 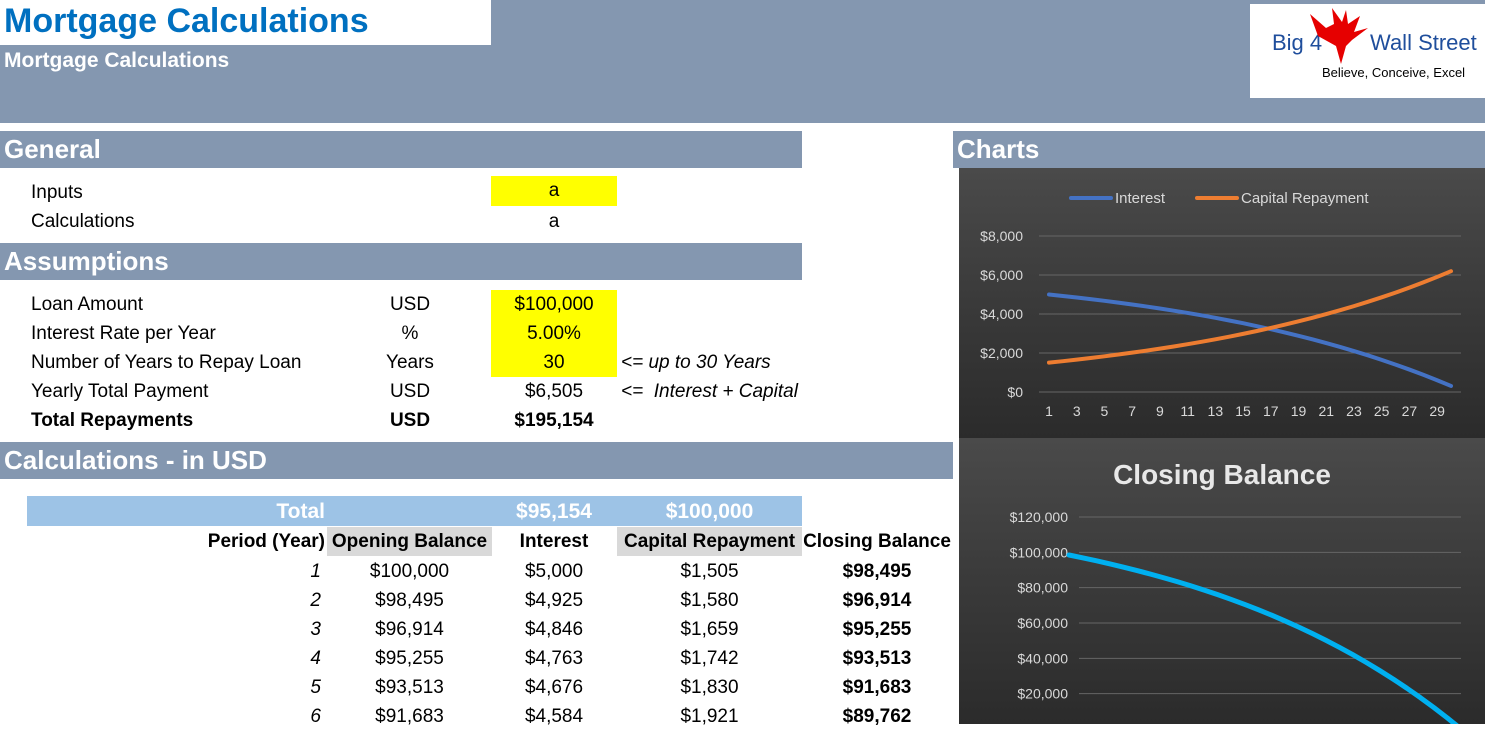 What do you see at coordinates (554, 420) in the screenshot?
I see `assumption-value-total-repayments: $195,154` at bounding box center [554, 420].